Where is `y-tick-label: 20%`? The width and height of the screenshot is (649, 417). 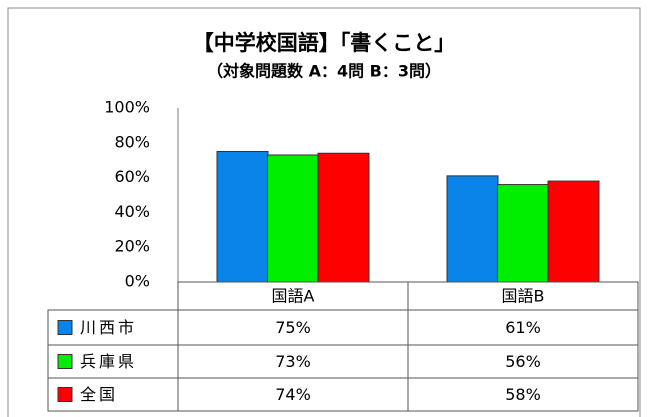
y-tick-label: 20% is located at coordinates (132, 246).